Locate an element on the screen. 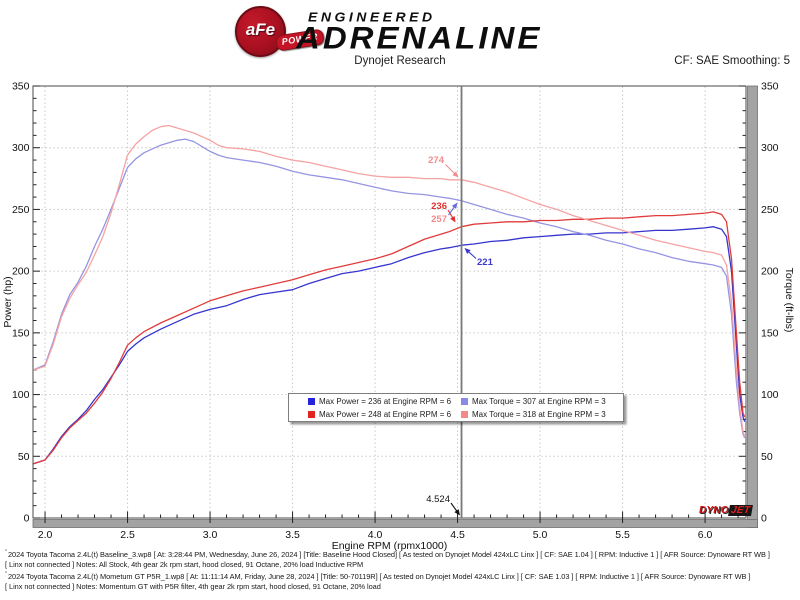 This screenshot has width=800, height=600. power-axis-tick-label: 0 is located at coordinates (27, 519).